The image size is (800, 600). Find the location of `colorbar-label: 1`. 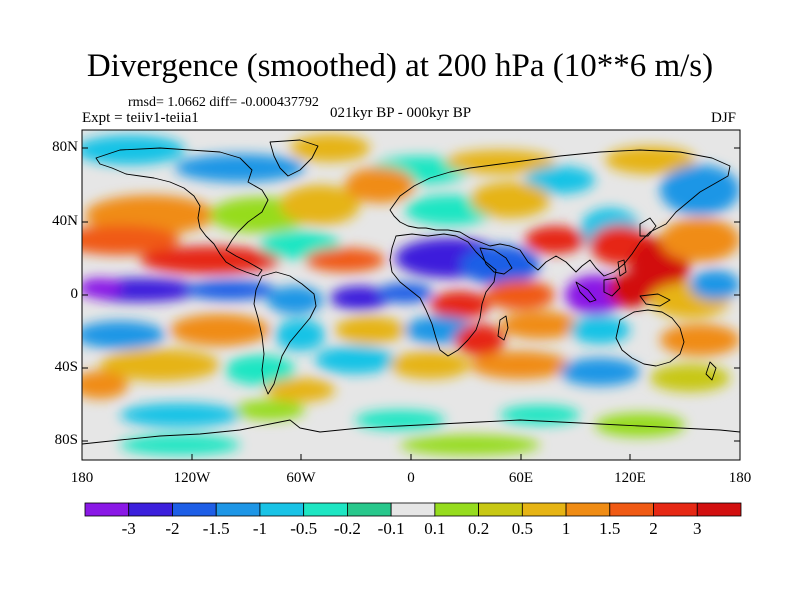

colorbar-label: 1 is located at coordinates (566, 528).